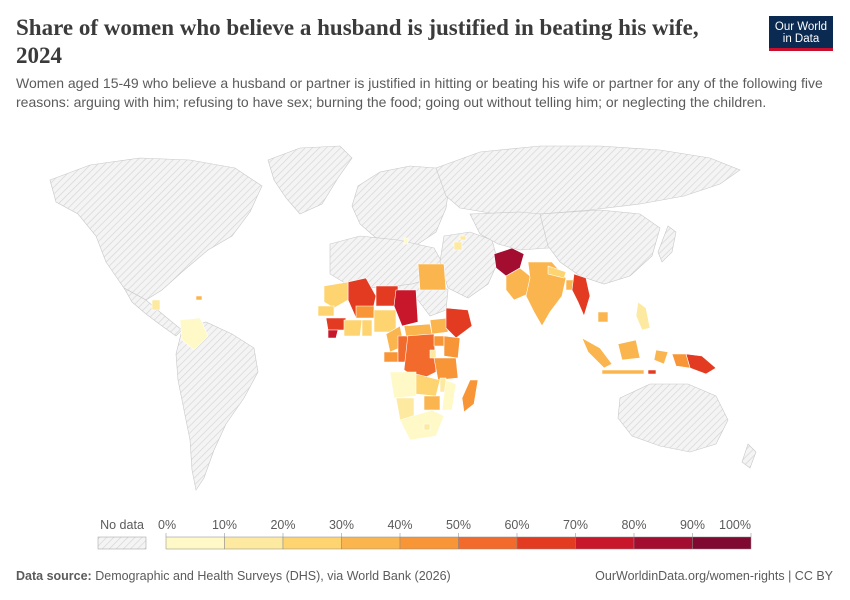 The width and height of the screenshot is (850, 600). Describe the element at coordinates (600, 247) in the screenshot. I see `china` at that location.